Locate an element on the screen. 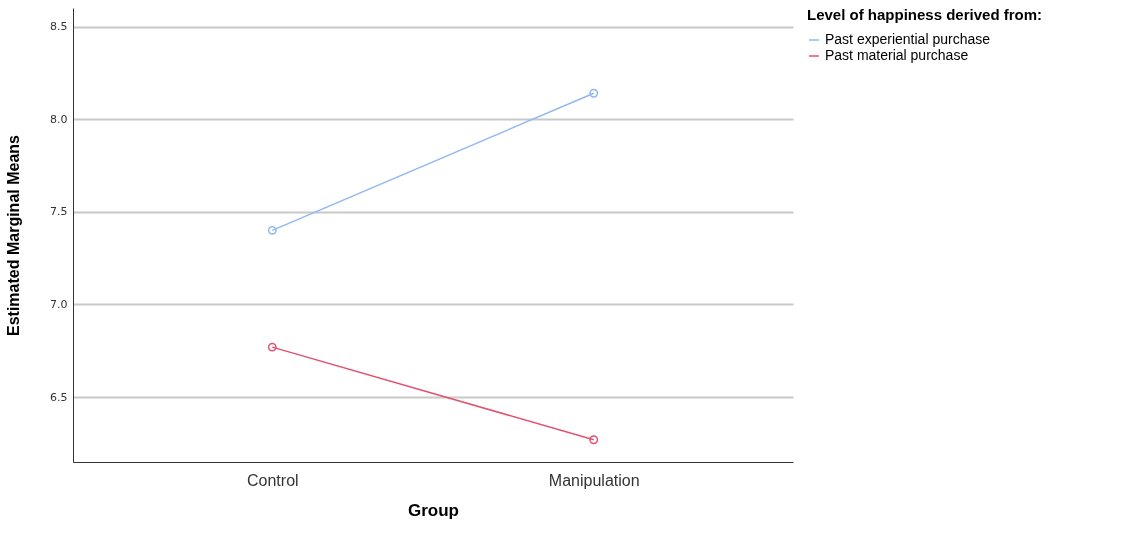 This screenshot has height=533, width=1138. y-axis-title: Estimated Marginal Means is located at coordinates (14, 235).